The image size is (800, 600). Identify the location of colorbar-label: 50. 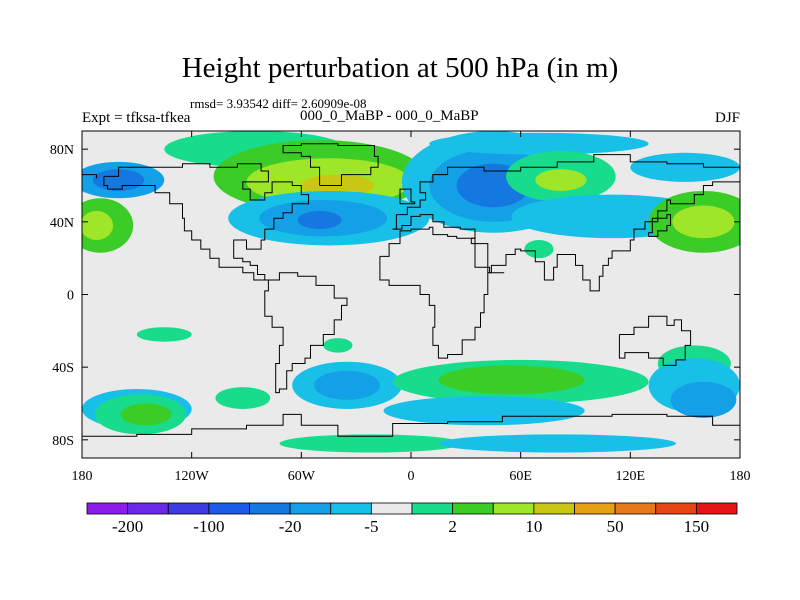
(615, 526).